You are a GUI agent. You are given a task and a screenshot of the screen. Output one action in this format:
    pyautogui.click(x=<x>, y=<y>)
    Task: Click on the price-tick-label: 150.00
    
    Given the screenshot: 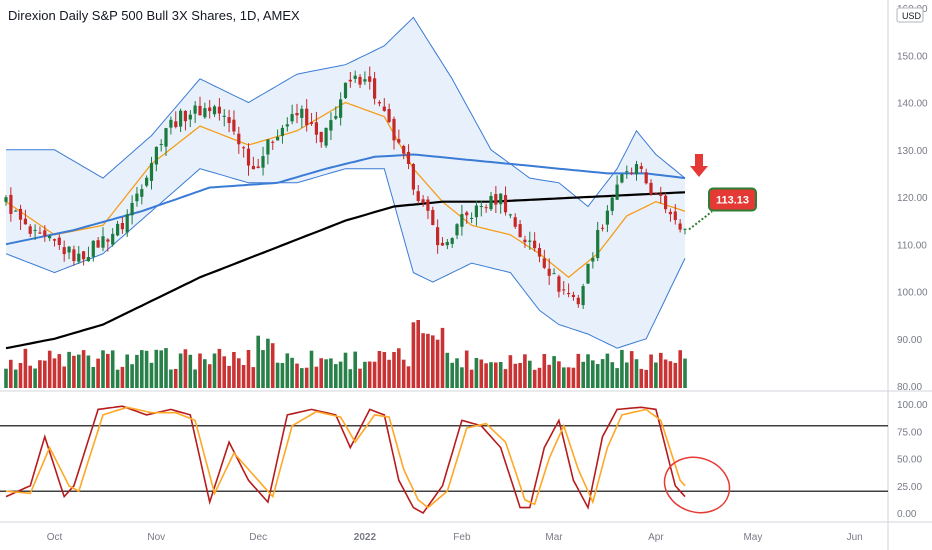 What is the action you would take?
    pyautogui.click(x=912, y=56)
    